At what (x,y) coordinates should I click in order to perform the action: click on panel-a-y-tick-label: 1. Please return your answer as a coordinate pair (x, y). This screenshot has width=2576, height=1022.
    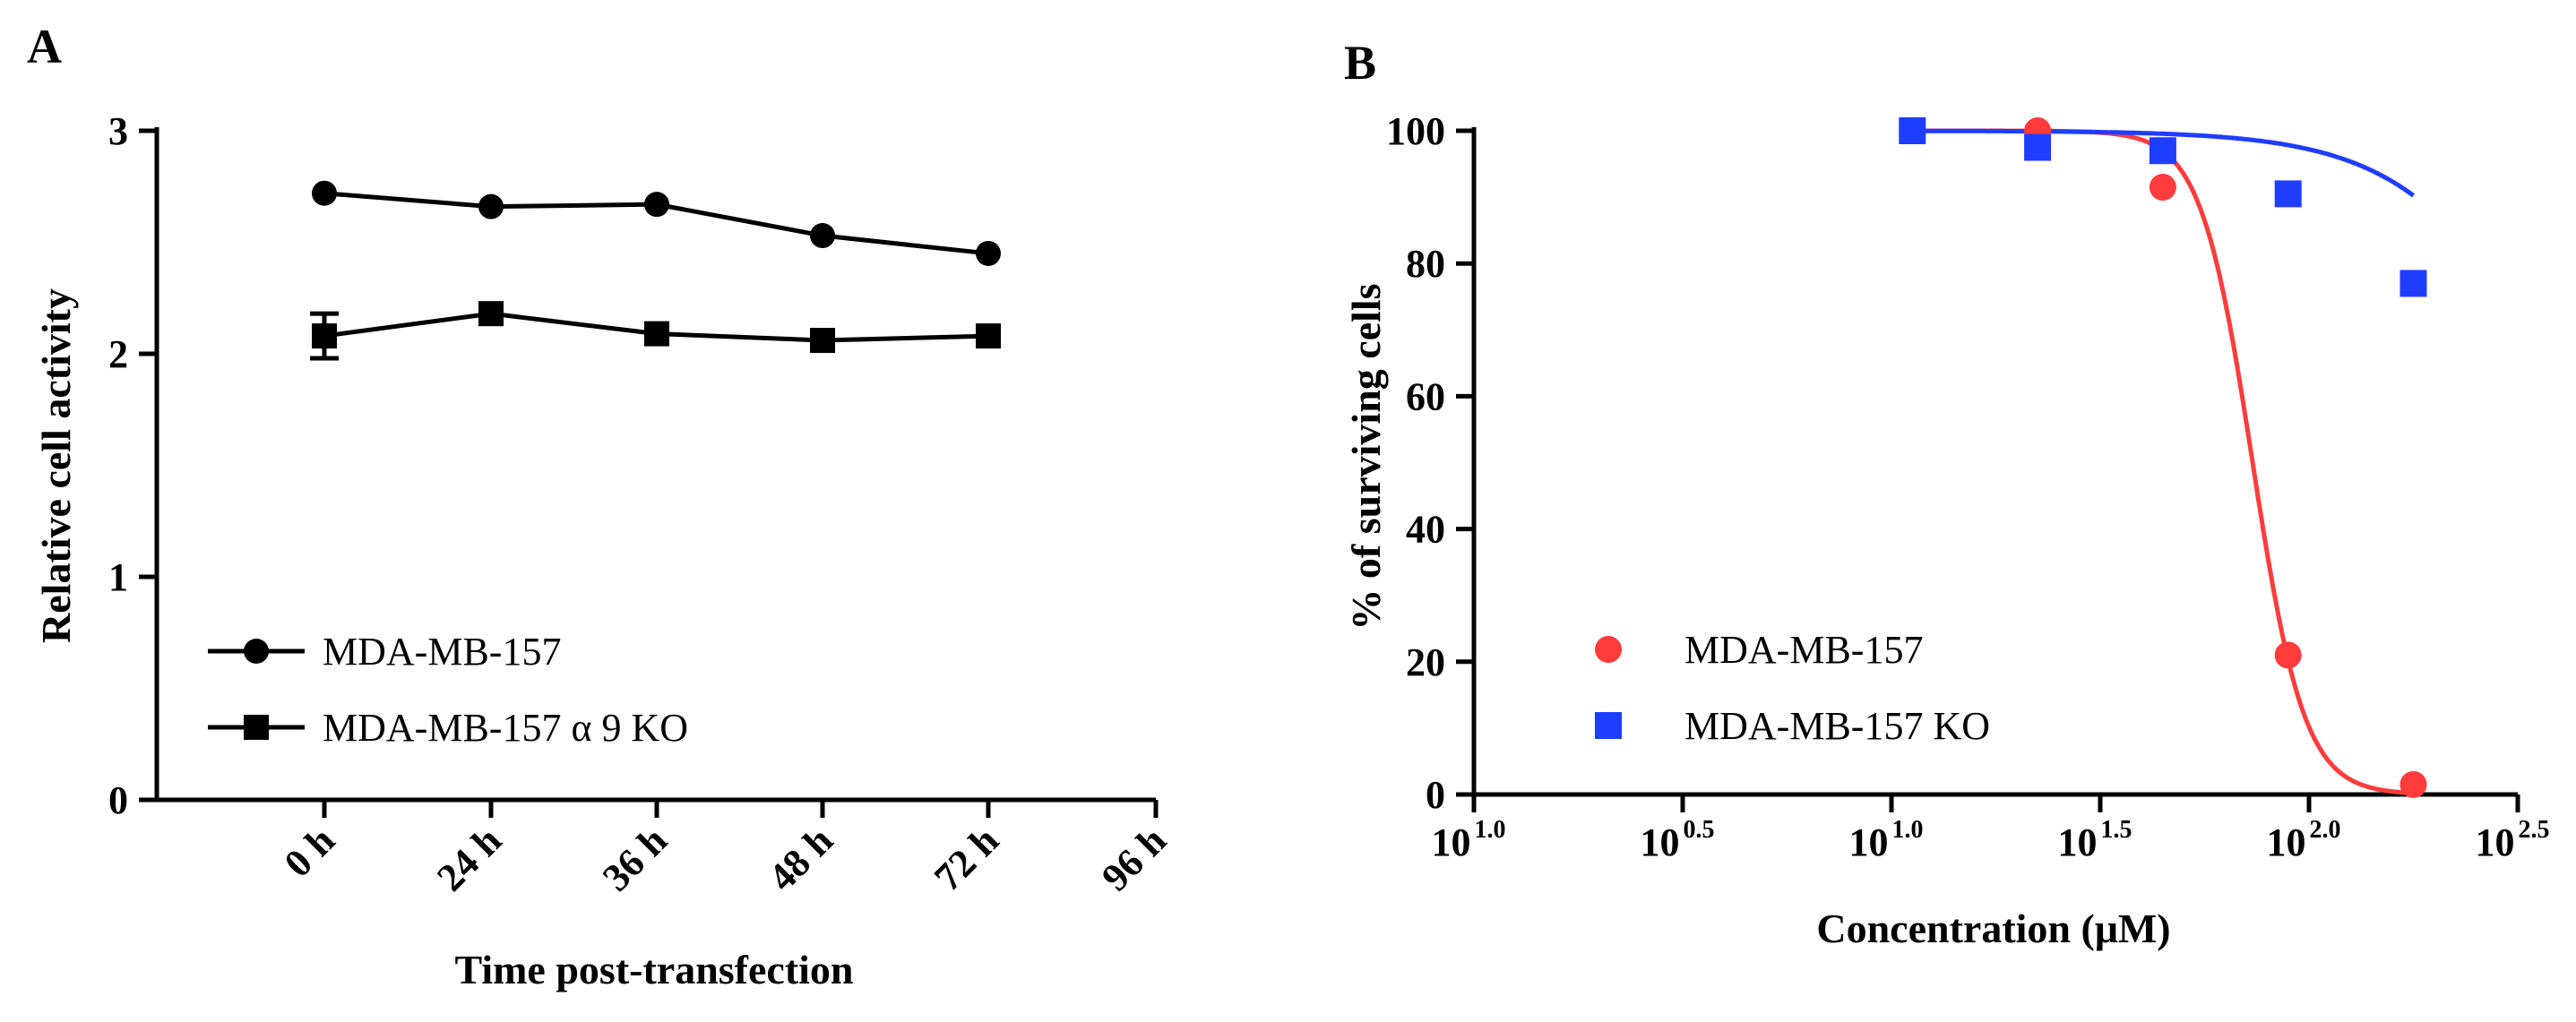
    Looking at the image, I should click on (118, 577).